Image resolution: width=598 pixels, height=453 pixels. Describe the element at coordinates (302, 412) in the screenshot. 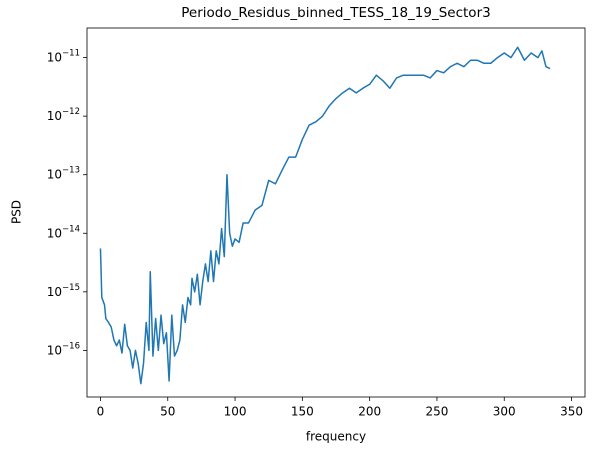

I see `x-tick-label: 150` at that location.